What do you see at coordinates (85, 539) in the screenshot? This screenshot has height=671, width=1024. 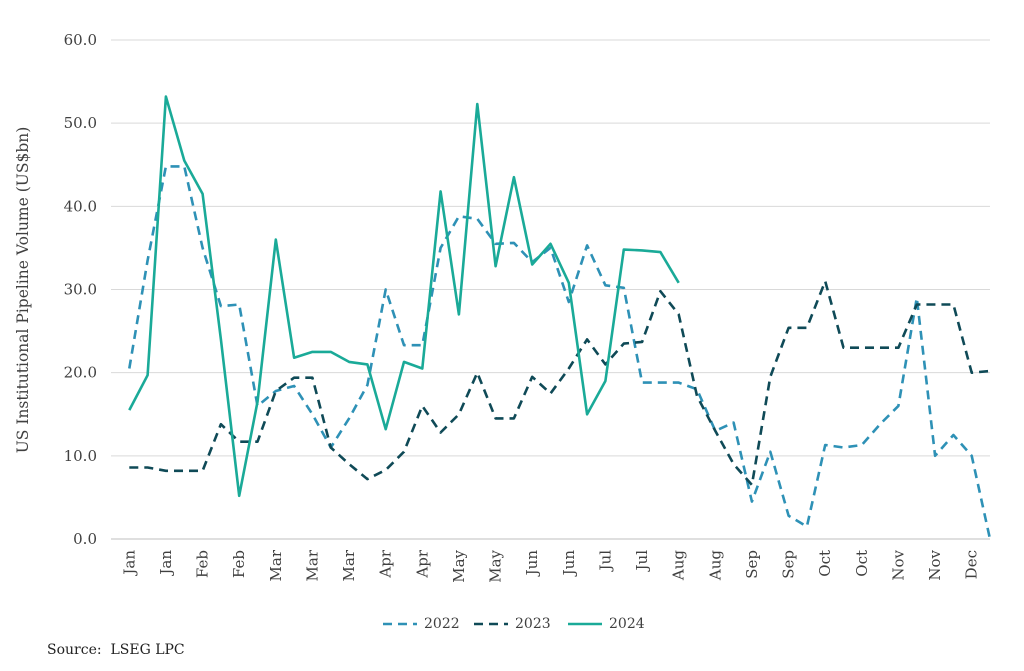 I see `y-tick-label: 0.0` at bounding box center [85, 539].